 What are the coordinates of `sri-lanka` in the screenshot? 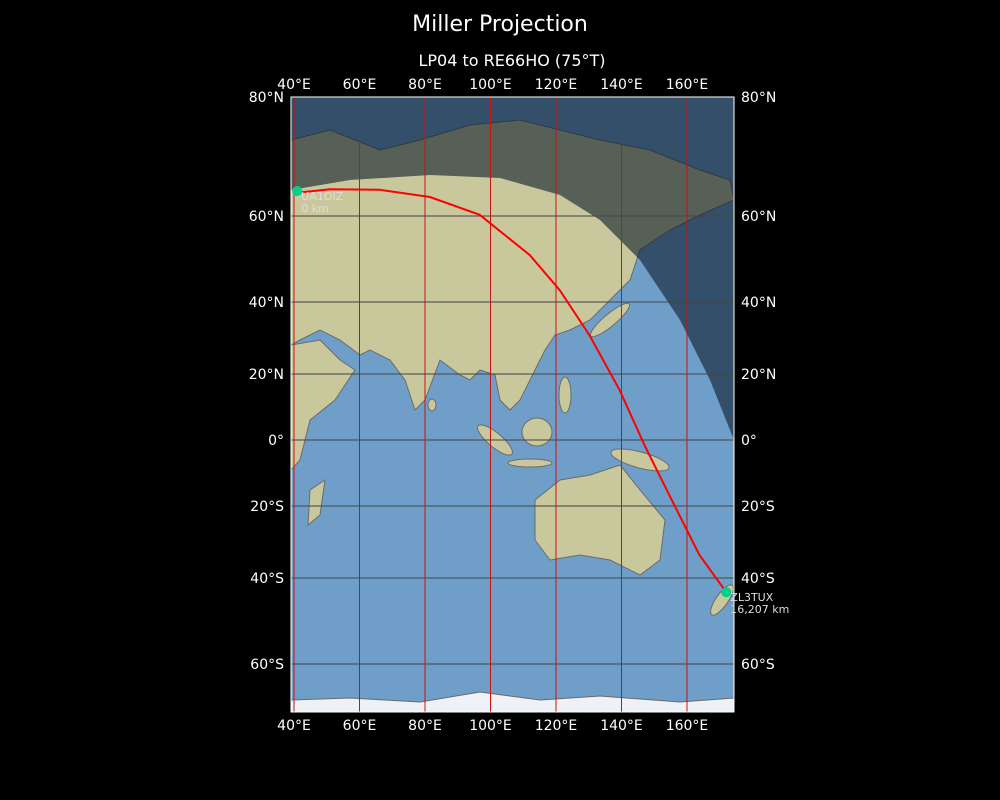 It's located at (432, 405).